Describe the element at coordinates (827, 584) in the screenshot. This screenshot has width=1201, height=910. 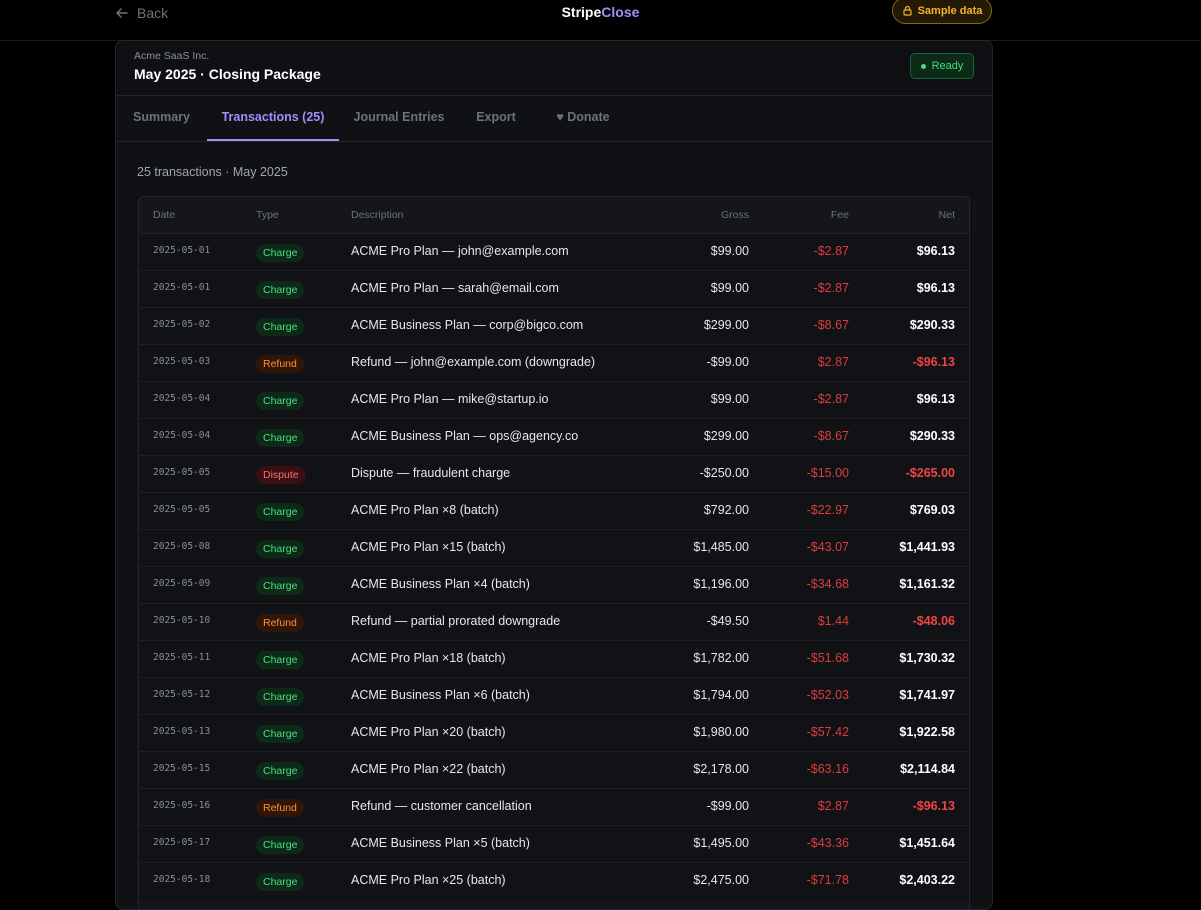
I see `row-fee: -$34.68` at that location.